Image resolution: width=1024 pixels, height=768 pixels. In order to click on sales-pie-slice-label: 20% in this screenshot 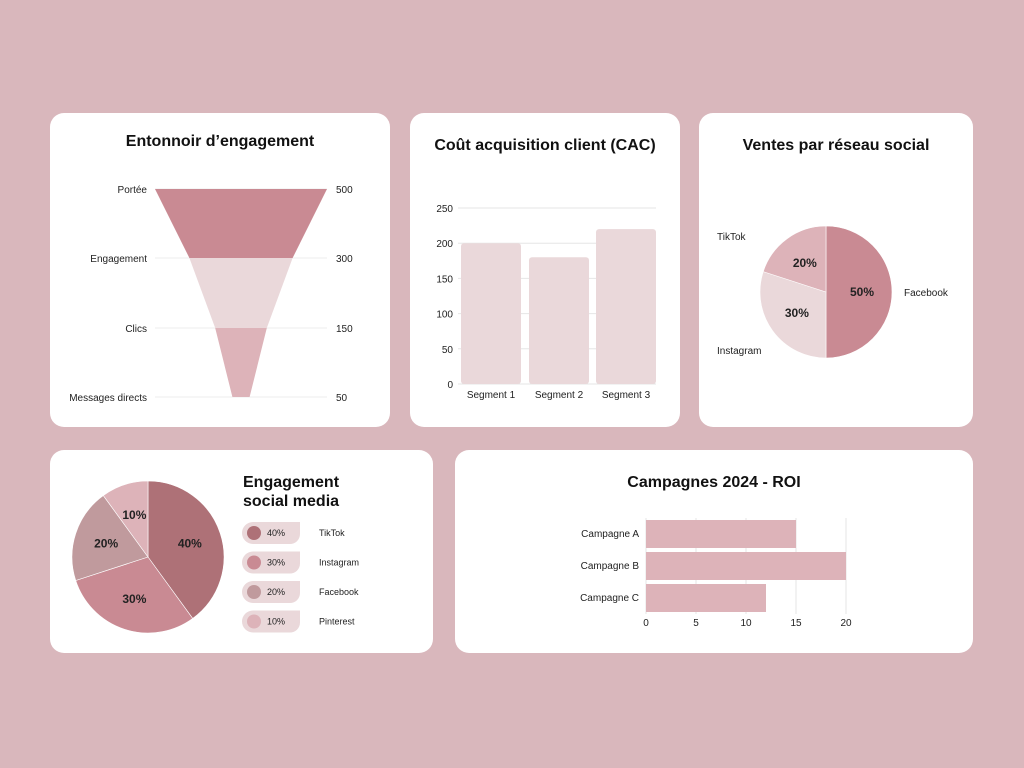, I will do `click(805, 263)`.